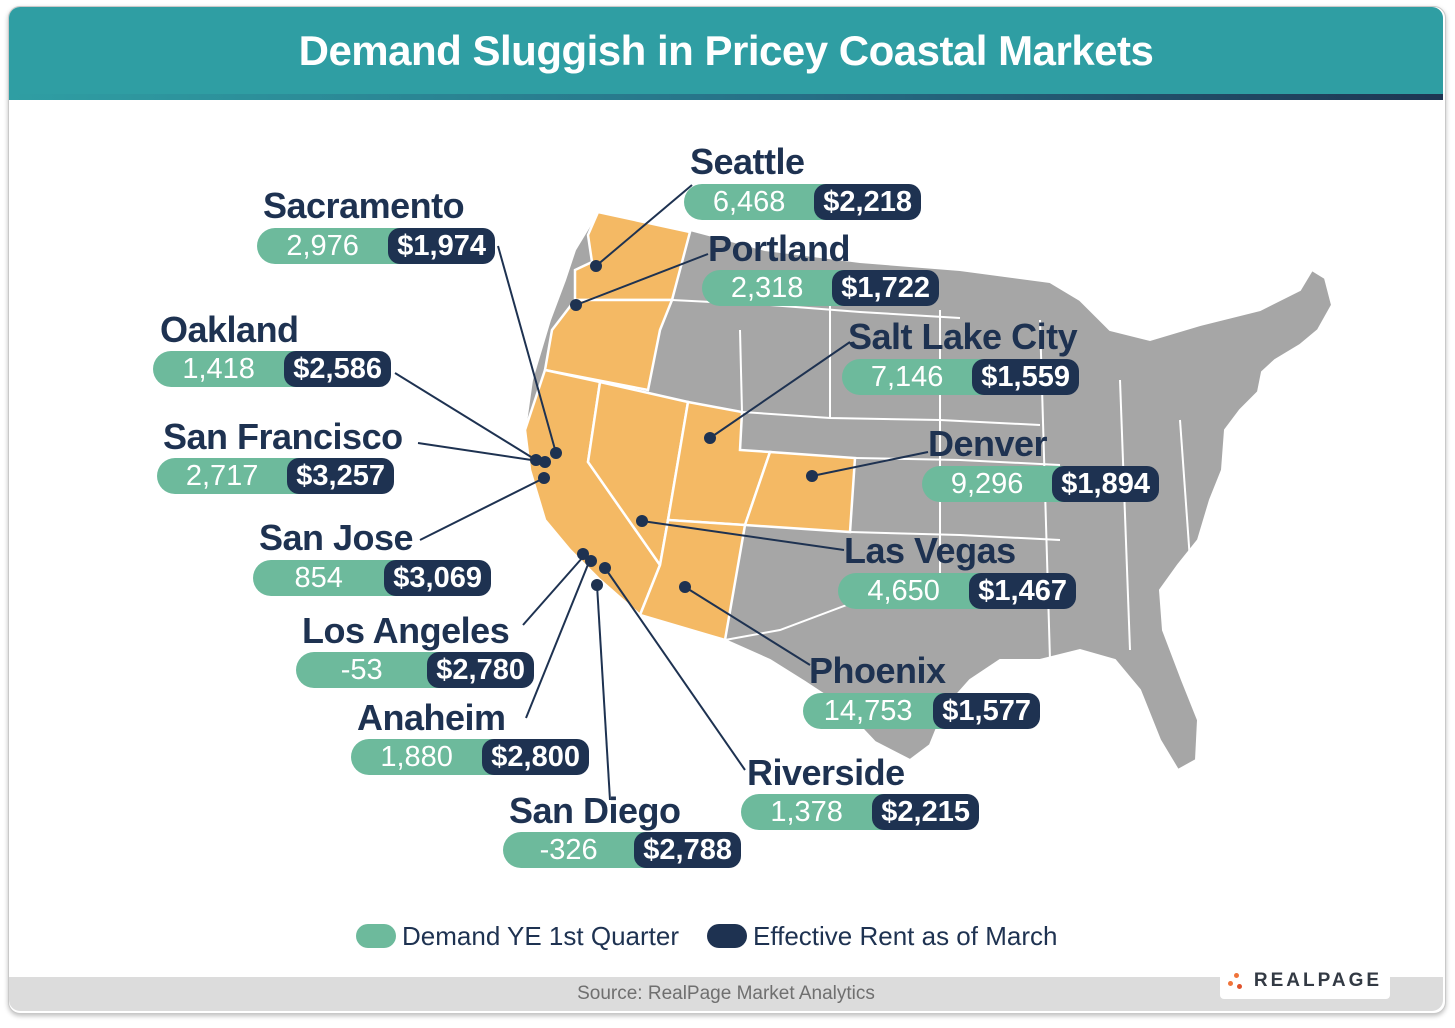 The image size is (1455, 1028). What do you see at coordinates (687, 850) in the screenshot?
I see `rent-value: $2,788` at bounding box center [687, 850].